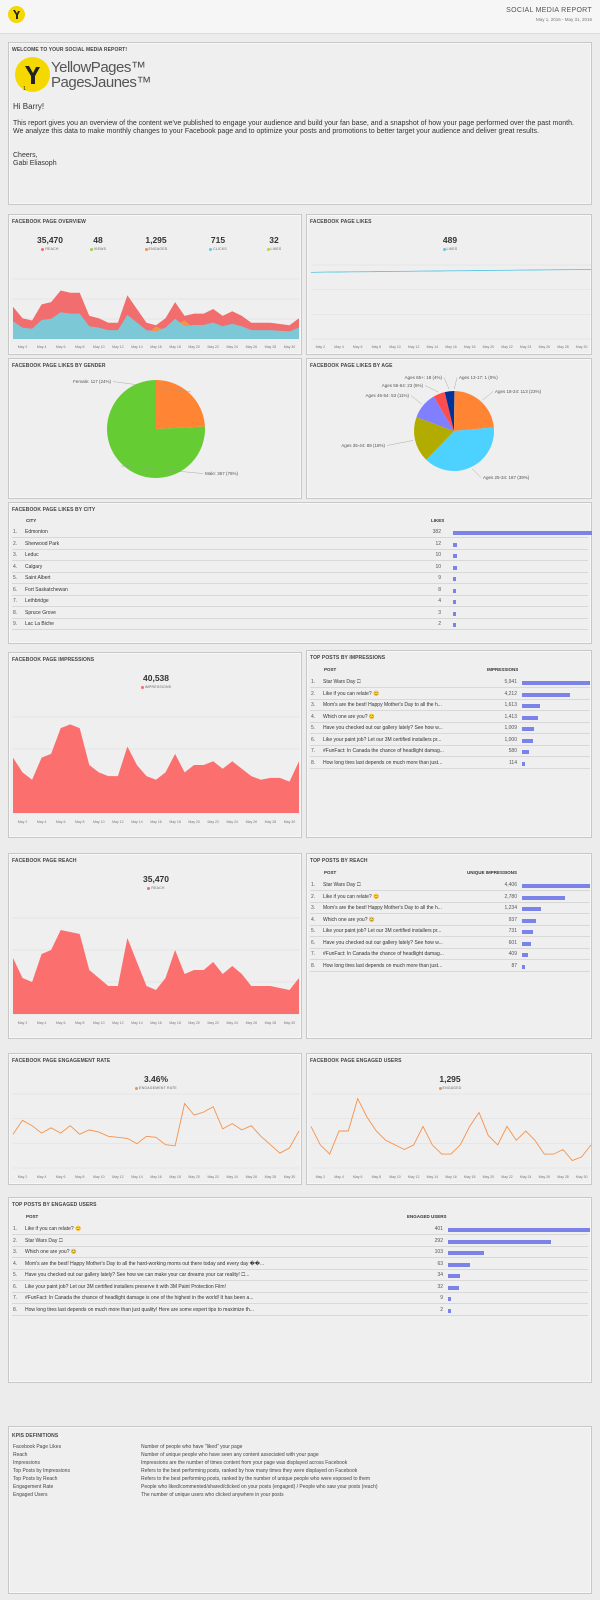 This screenshot has width=600, height=1600. What do you see at coordinates (37, 1447) in the screenshot?
I see `kpi-term: Facebook Page Likes` at bounding box center [37, 1447].